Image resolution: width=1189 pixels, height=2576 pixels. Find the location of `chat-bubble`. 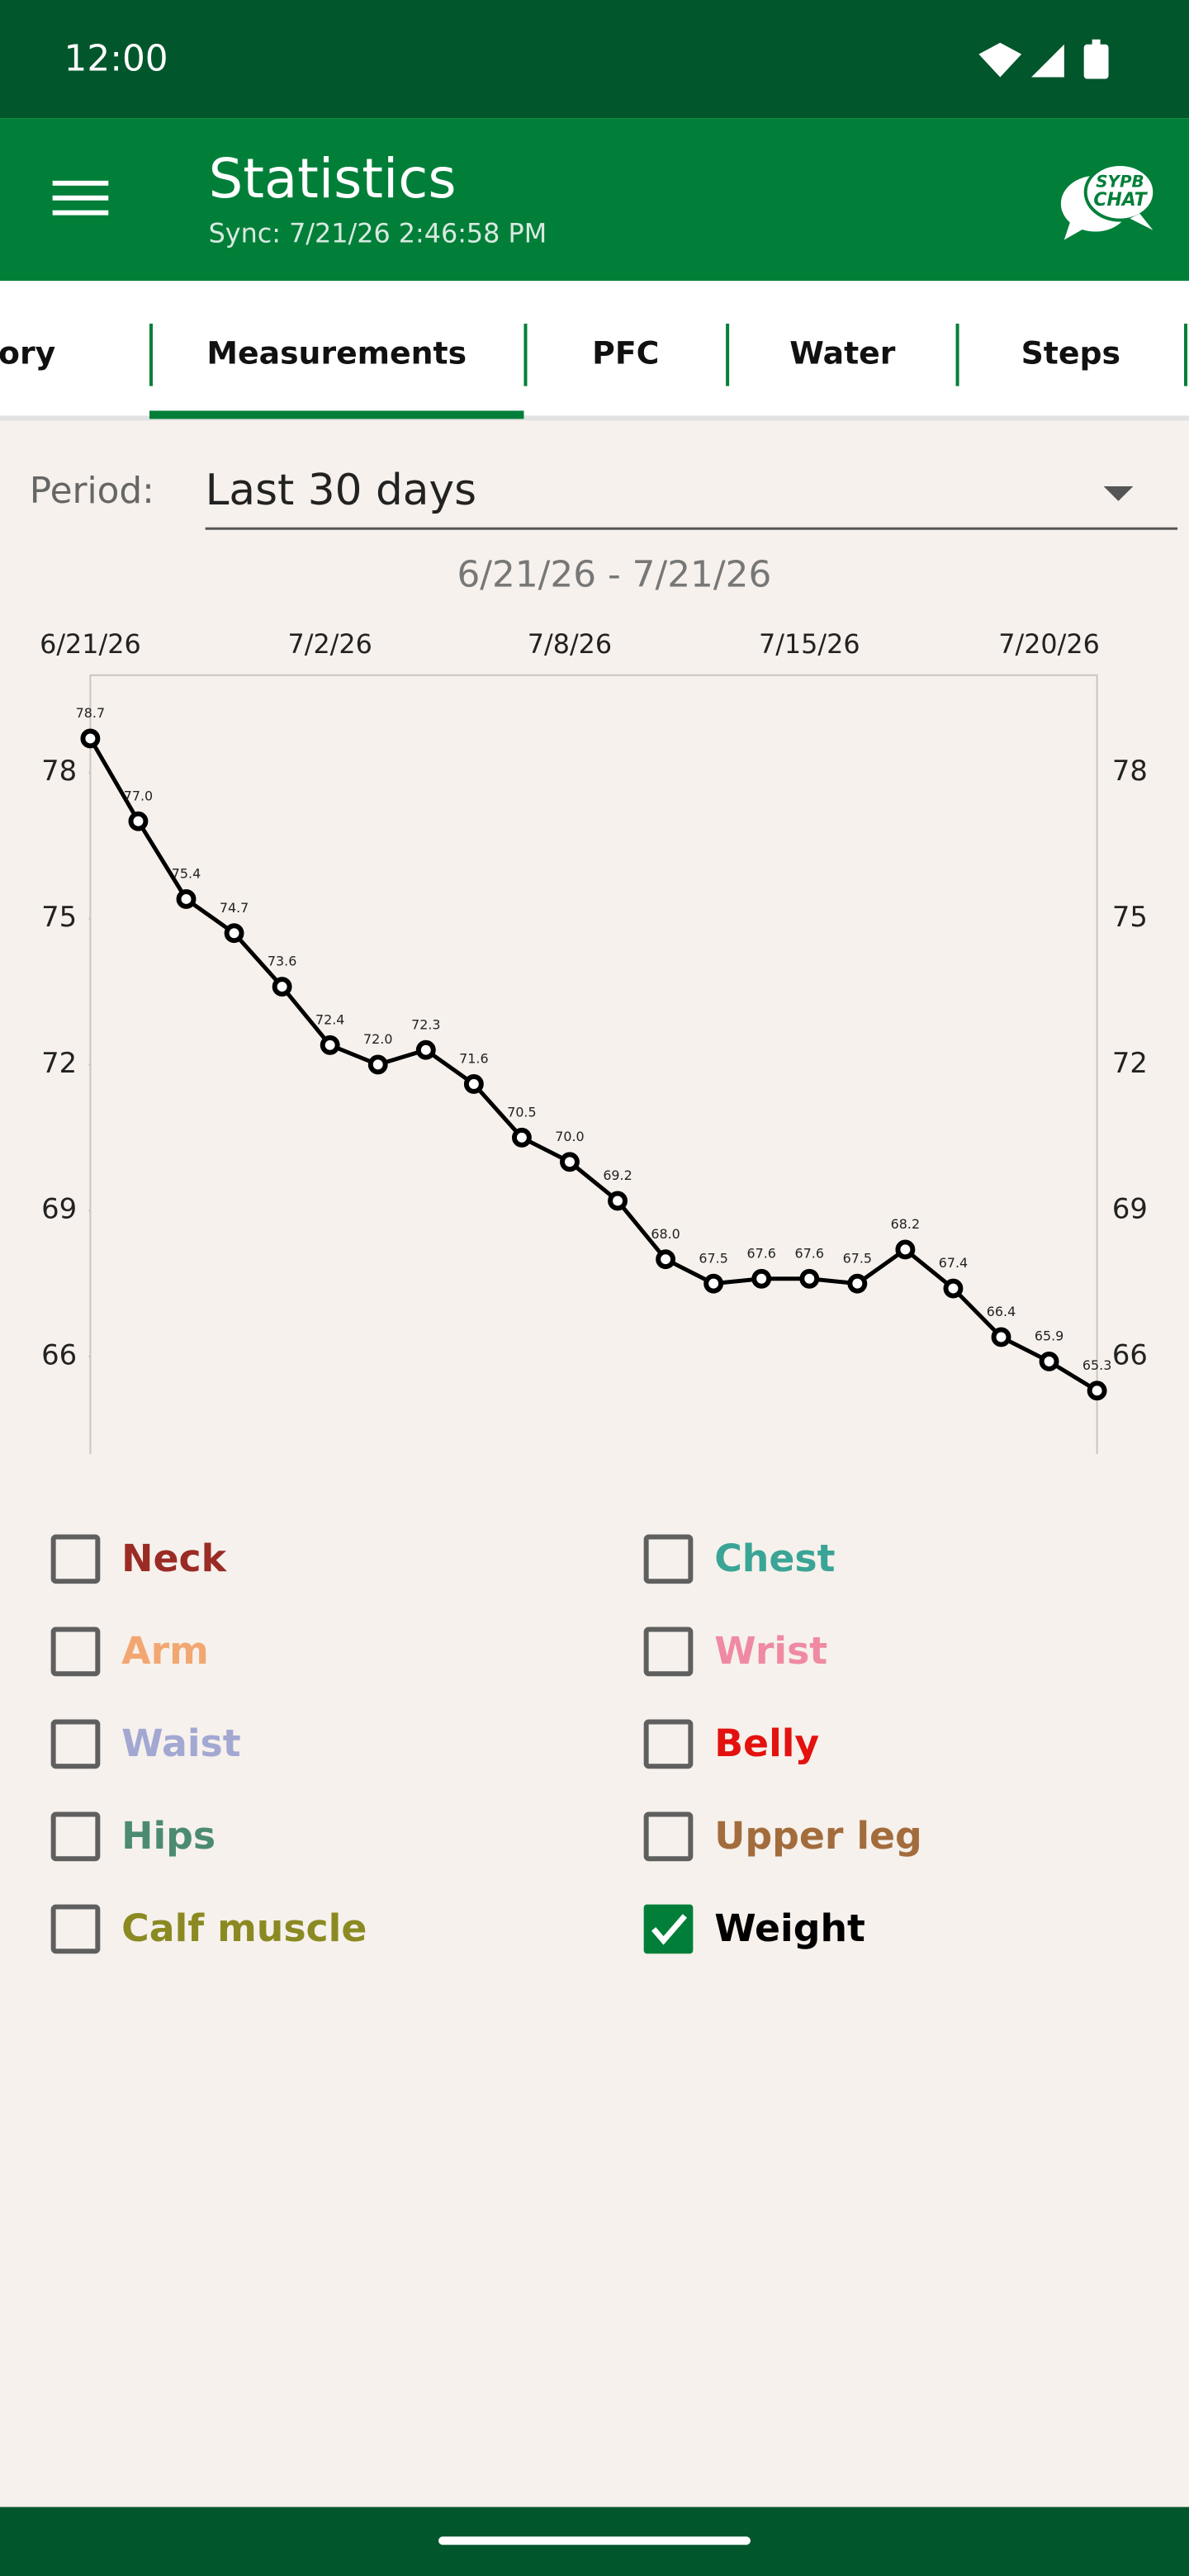

chat-bubble is located at coordinates (1120, 192).